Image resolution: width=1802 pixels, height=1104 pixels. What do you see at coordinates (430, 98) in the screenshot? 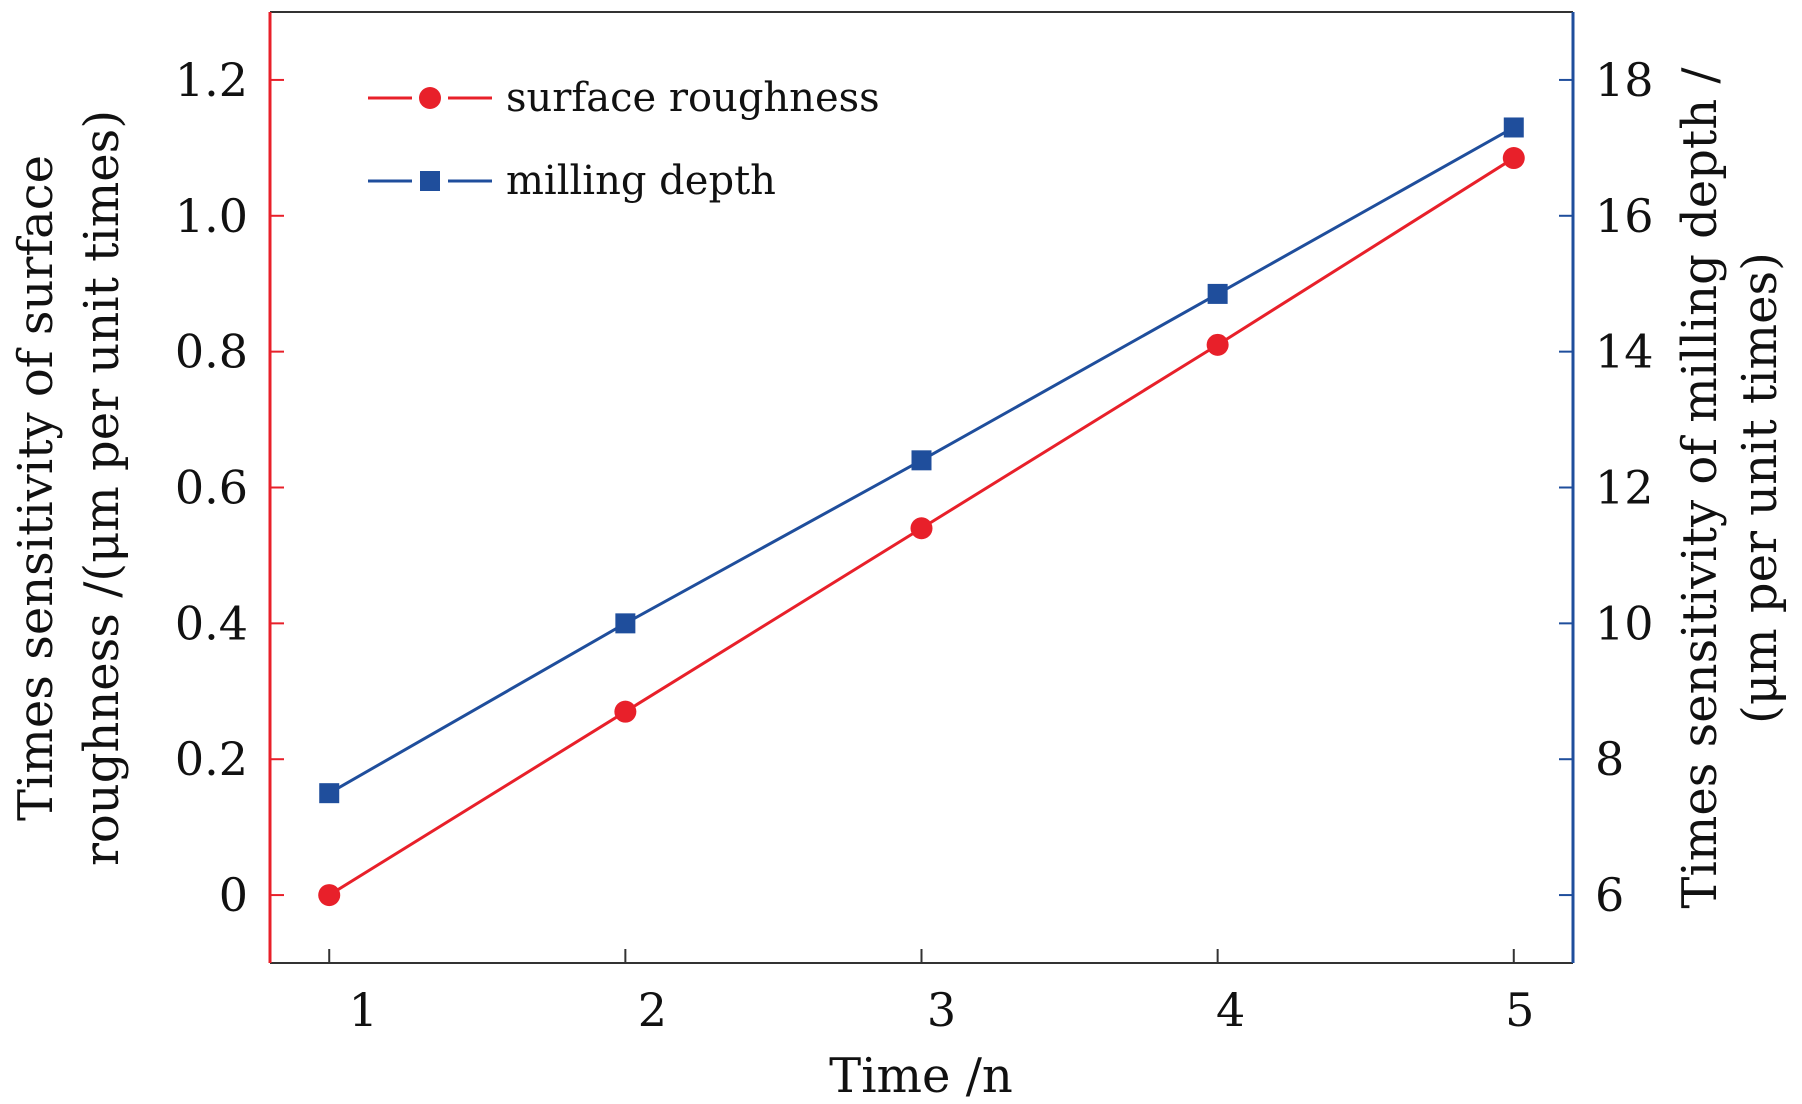
I see `legend-marker-circle` at bounding box center [430, 98].